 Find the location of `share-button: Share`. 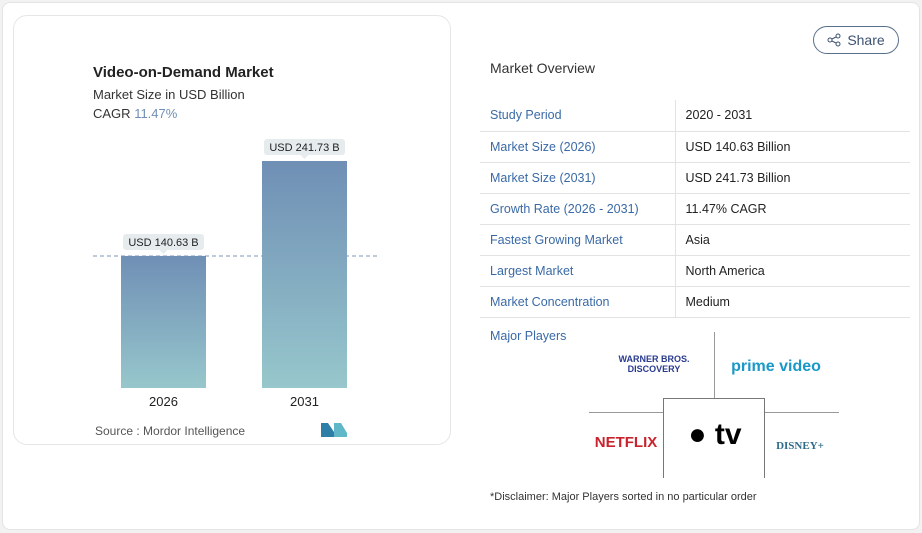

share-button: Share is located at coordinates (856, 40).